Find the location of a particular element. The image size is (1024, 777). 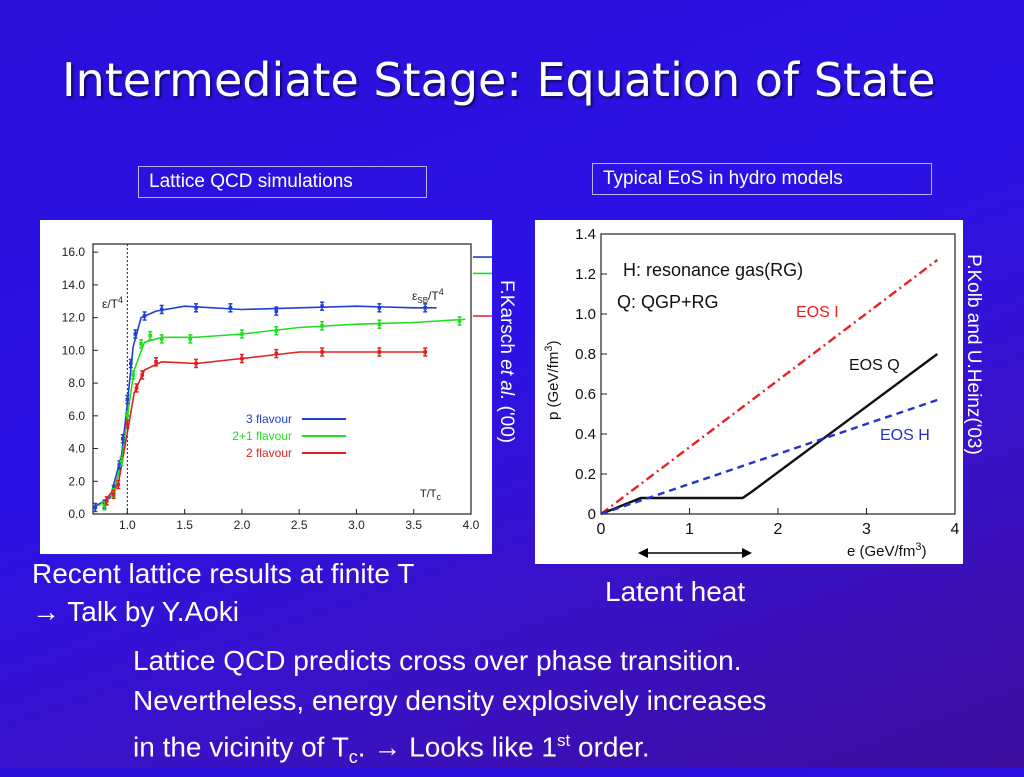

hydro-eos-label: Typical EoS in hydro models is located at coordinates (762, 179).